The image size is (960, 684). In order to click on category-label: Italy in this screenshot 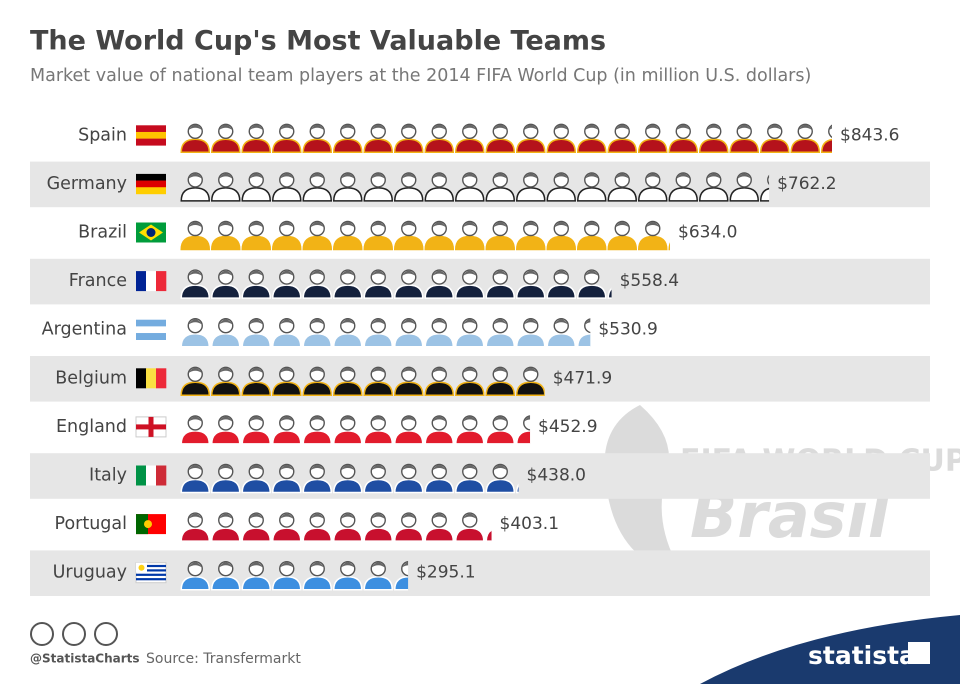, I will do `click(108, 476)`.